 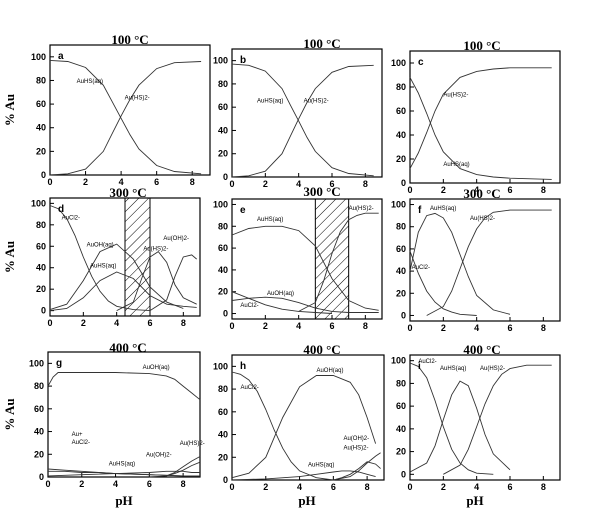 What do you see at coordinates (474, 500) in the screenshot?
I see `x-axis-label: pH` at bounding box center [474, 500].